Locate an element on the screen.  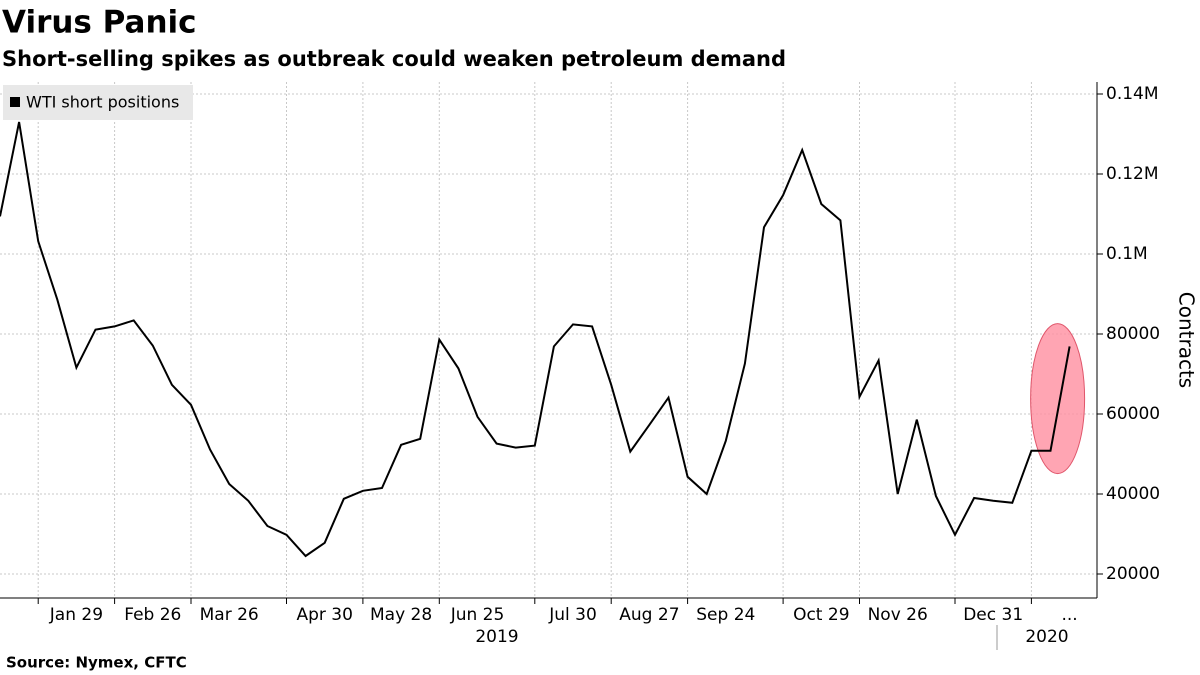
x-tick-label: May 28 is located at coordinates (401, 615).